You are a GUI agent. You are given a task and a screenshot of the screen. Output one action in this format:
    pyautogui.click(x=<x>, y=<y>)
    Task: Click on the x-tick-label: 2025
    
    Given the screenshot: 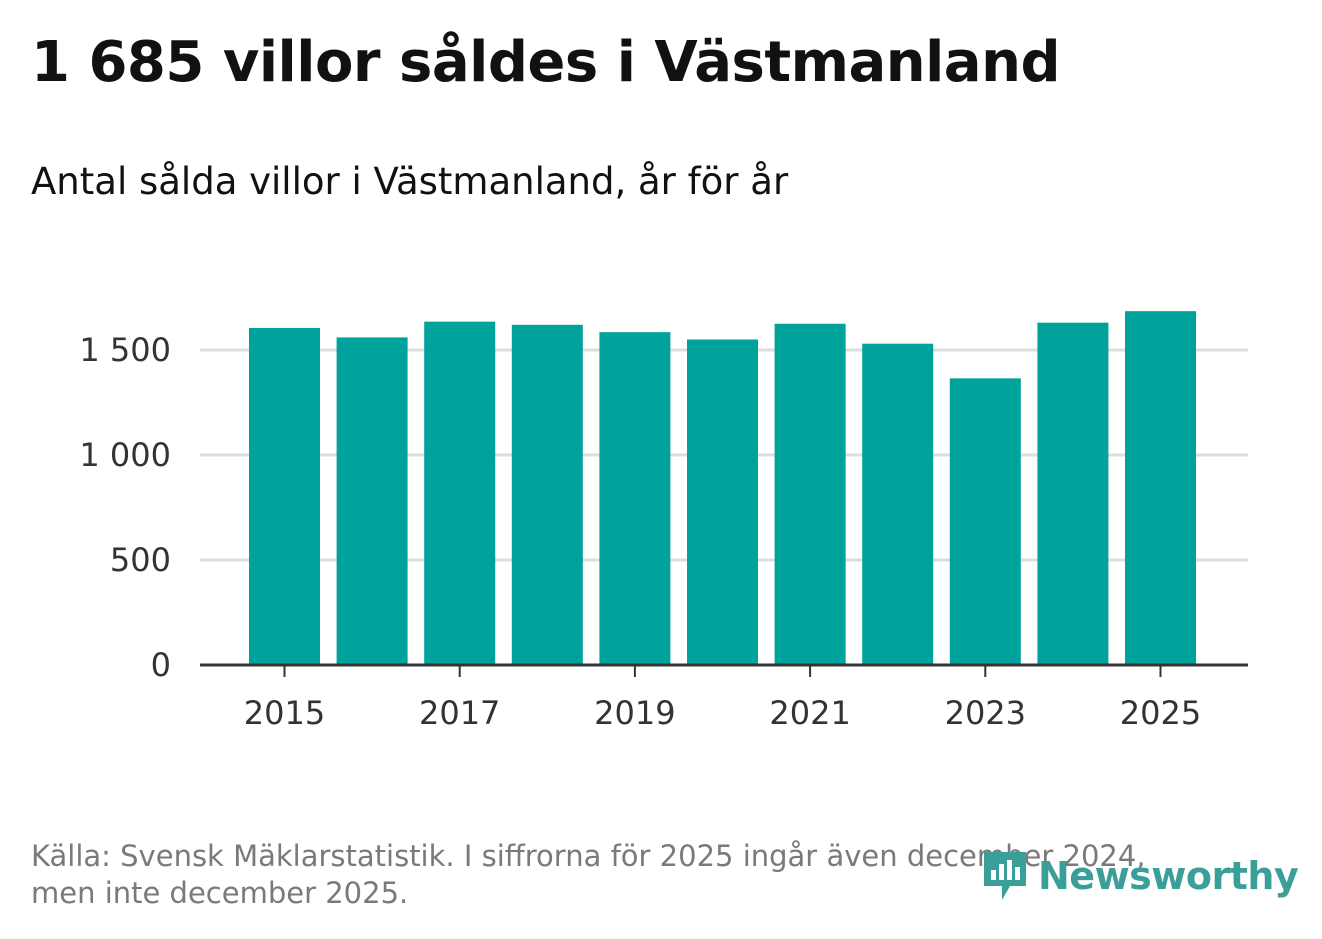 What is the action you would take?
    pyautogui.click(x=1160, y=713)
    